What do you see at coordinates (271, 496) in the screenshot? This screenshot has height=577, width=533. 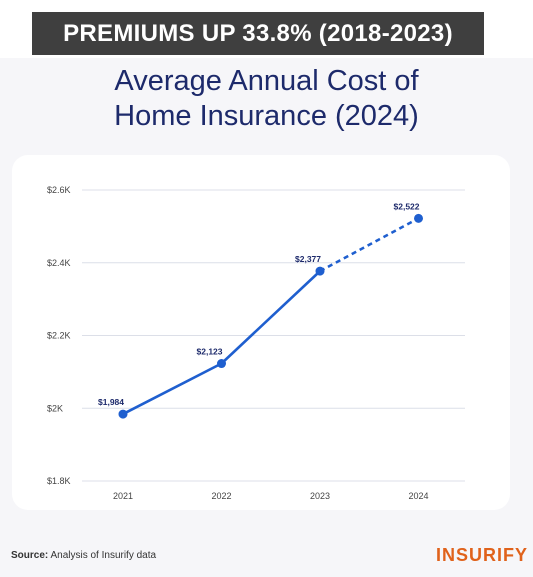 I see `x-axis-ticks: 2021 2022 2023 2024` at bounding box center [271, 496].